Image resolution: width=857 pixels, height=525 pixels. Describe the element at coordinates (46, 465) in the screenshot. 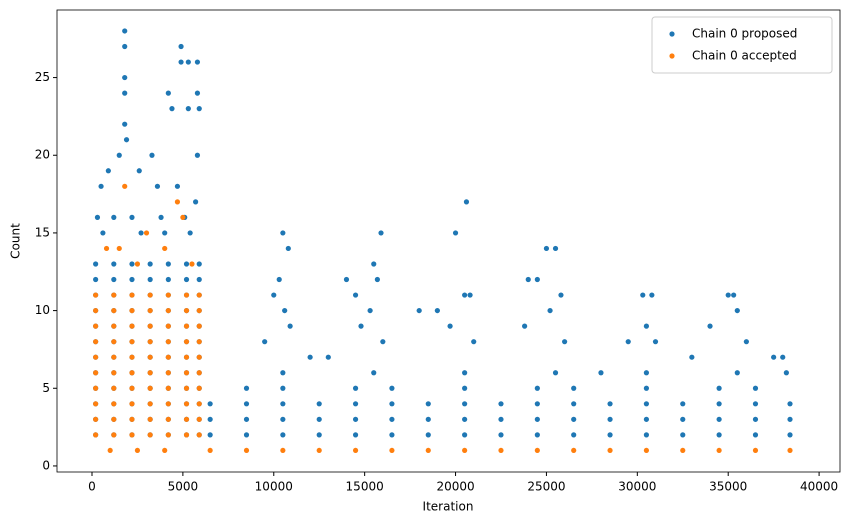

I see `y-tick-label: 0` at that location.